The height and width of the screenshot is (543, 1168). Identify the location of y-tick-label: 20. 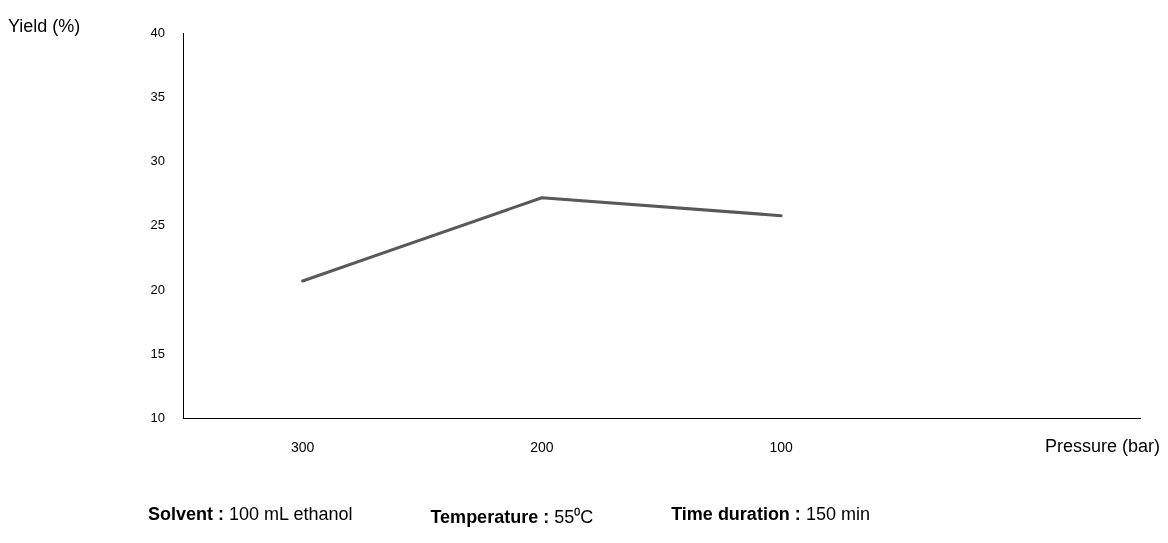
(157, 289).